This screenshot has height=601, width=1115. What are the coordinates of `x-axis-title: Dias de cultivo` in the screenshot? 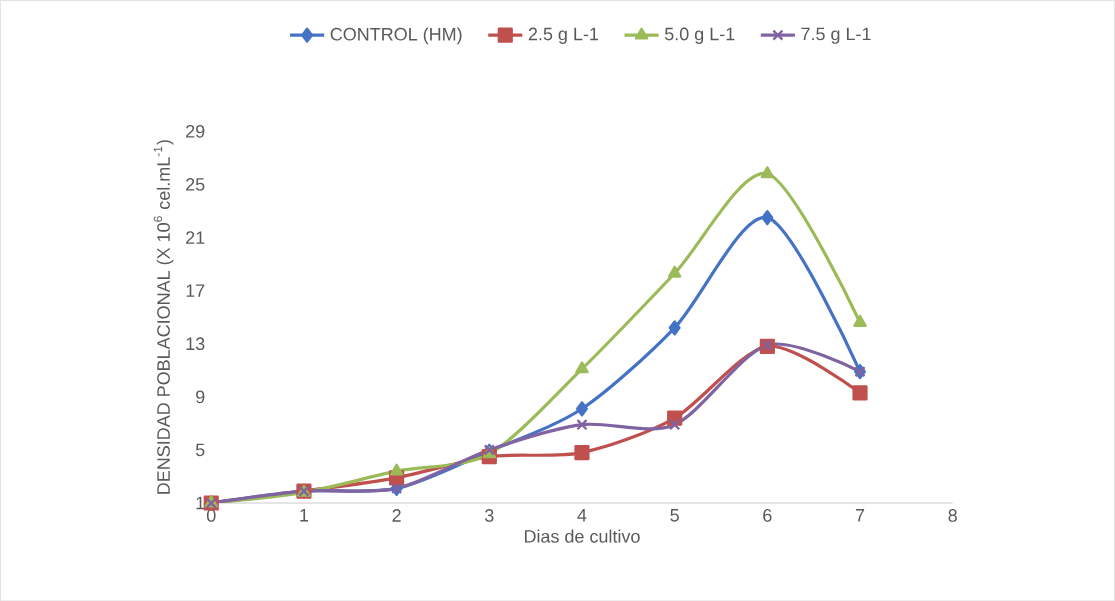 It's located at (582, 536).